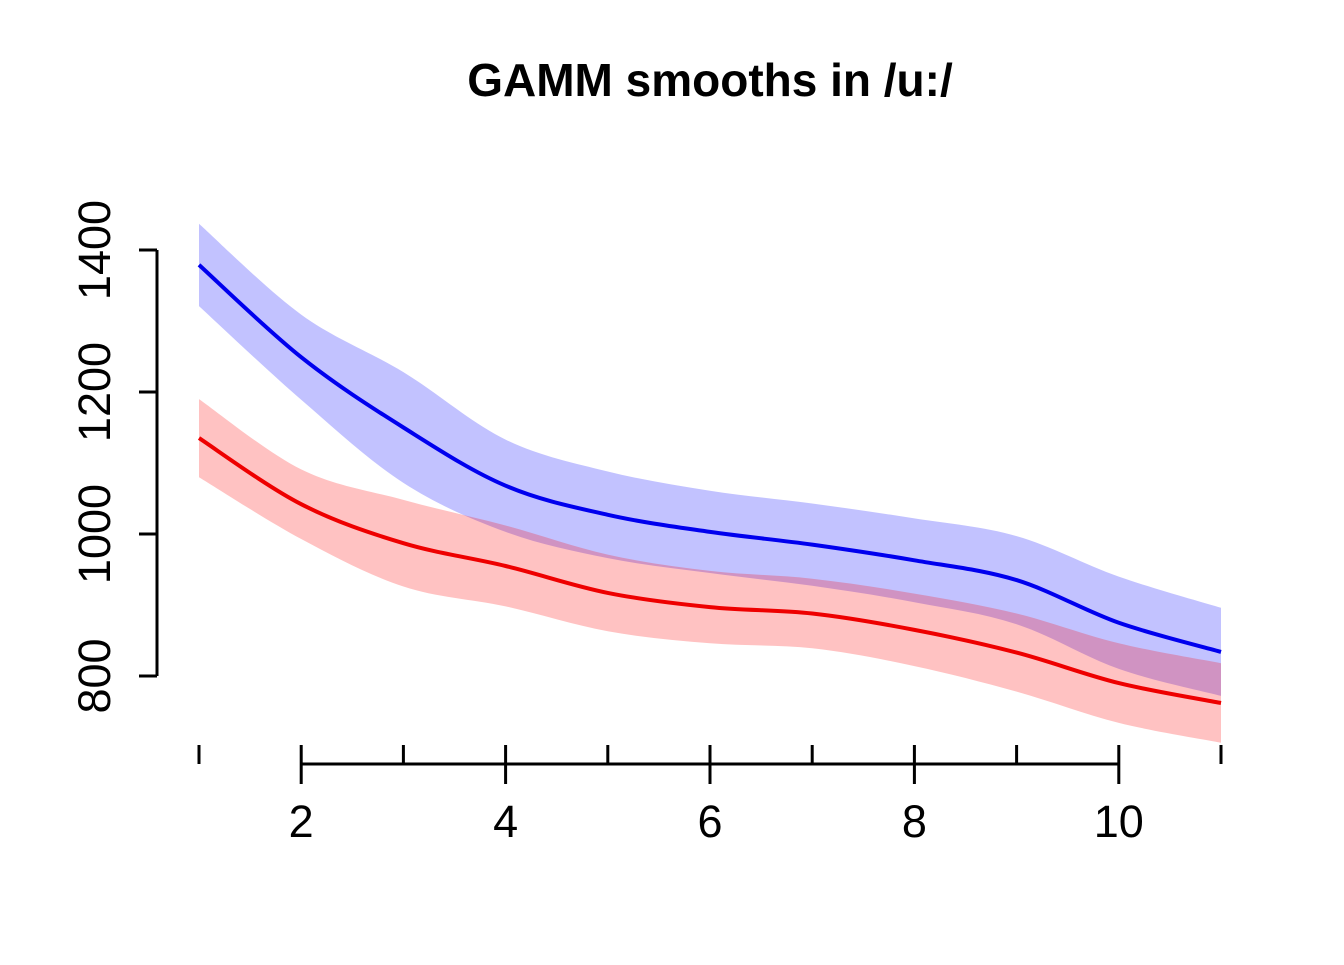  What do you see at coordinates (1119, 821) in the screenshot?
I see `x-tick-label: 10` at bounding box center [1119, 821].